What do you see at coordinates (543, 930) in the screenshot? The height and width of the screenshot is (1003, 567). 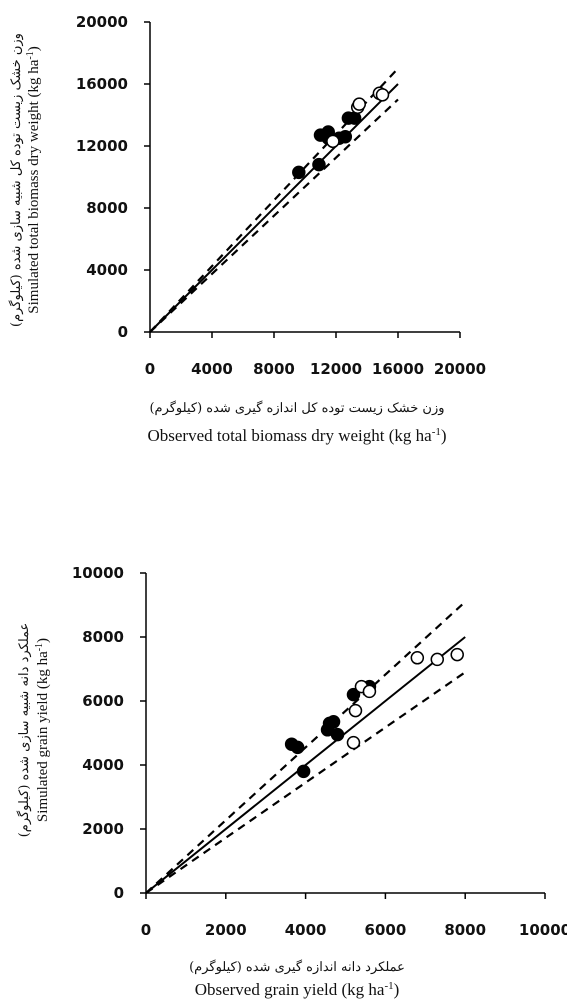 I see `chart-grain-xtick-label: 10000` at bounding box center [543, 930].